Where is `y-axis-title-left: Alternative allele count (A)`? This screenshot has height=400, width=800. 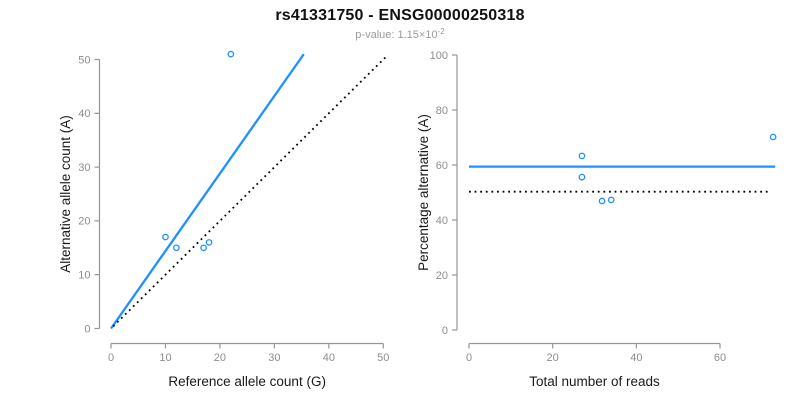
y-axis-title-left: Alternative allele count (A) is located at coordinates (65, 194).